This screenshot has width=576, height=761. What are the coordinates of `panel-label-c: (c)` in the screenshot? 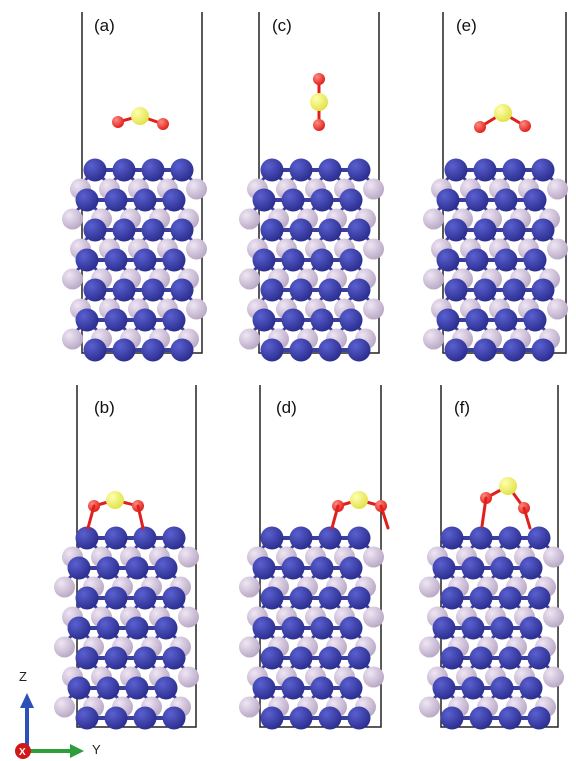 It's located at (282, 25).